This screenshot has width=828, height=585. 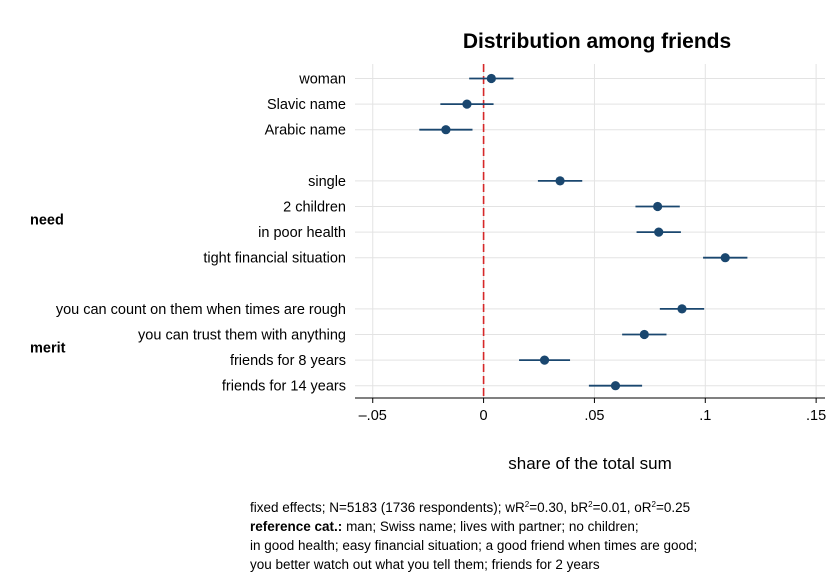 What do you see at coordinates (705, 416) in the screenshot?
I see `x-tick-label: .1` at bounding box center [705, 416].